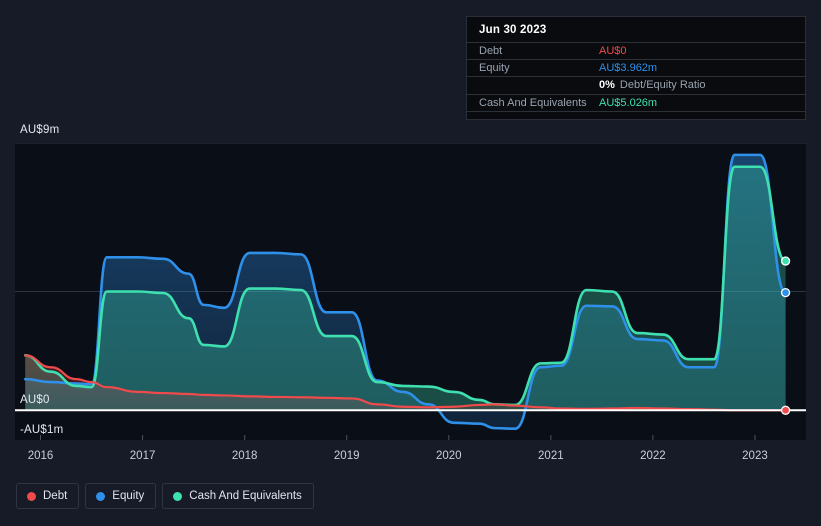 This screenshot has width=821, height=526. I want to click on chart-legend: Debt Equity Cash And Equivalents, so click(165, 496).